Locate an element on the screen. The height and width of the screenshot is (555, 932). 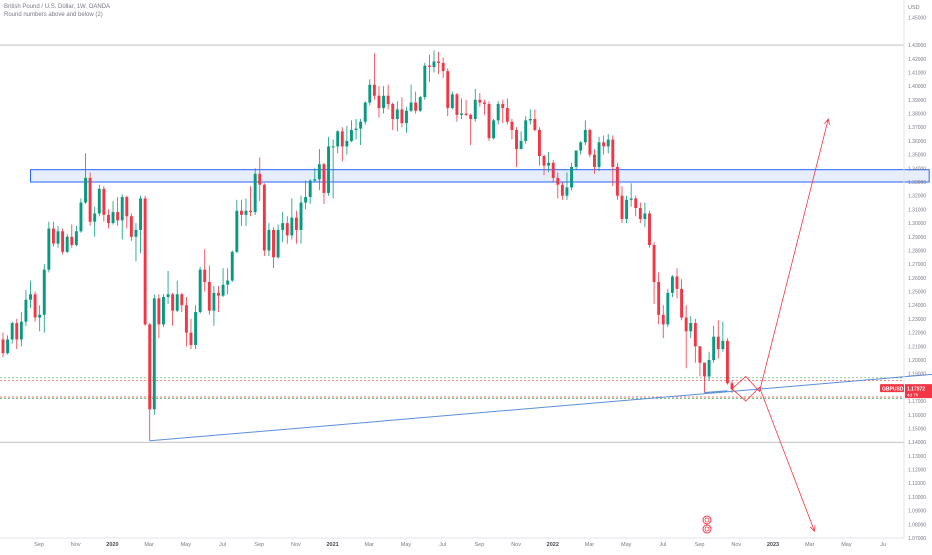
time-axis-tick: May is located at coordinates (626, 545).